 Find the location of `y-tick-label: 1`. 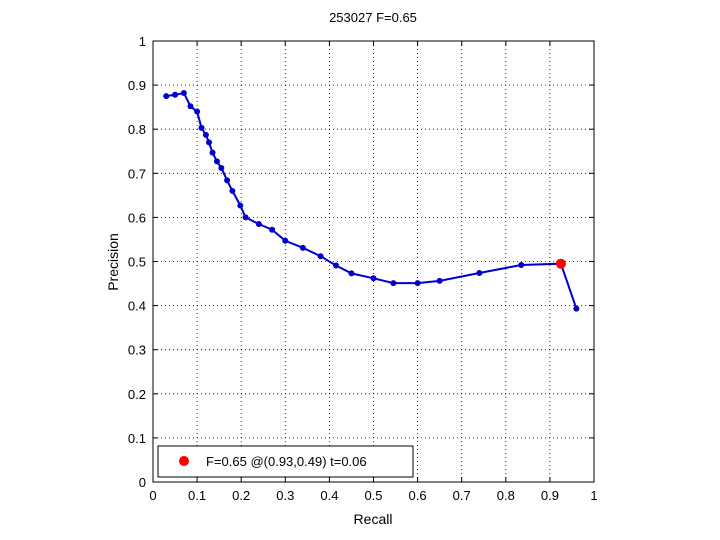

y-tick-label: 1 is located at coordinates (142, 41).